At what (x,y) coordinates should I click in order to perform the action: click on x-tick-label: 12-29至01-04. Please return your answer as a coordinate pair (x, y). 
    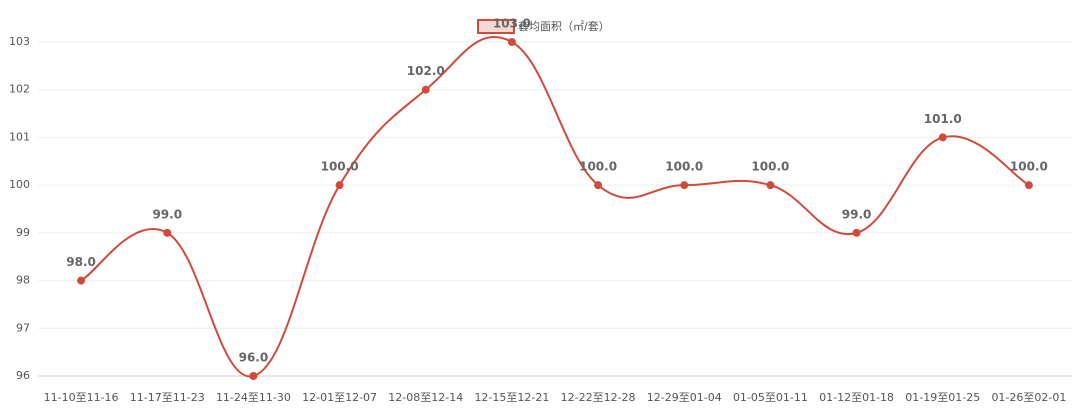
    Looking at the image, I should click on (684, 397).